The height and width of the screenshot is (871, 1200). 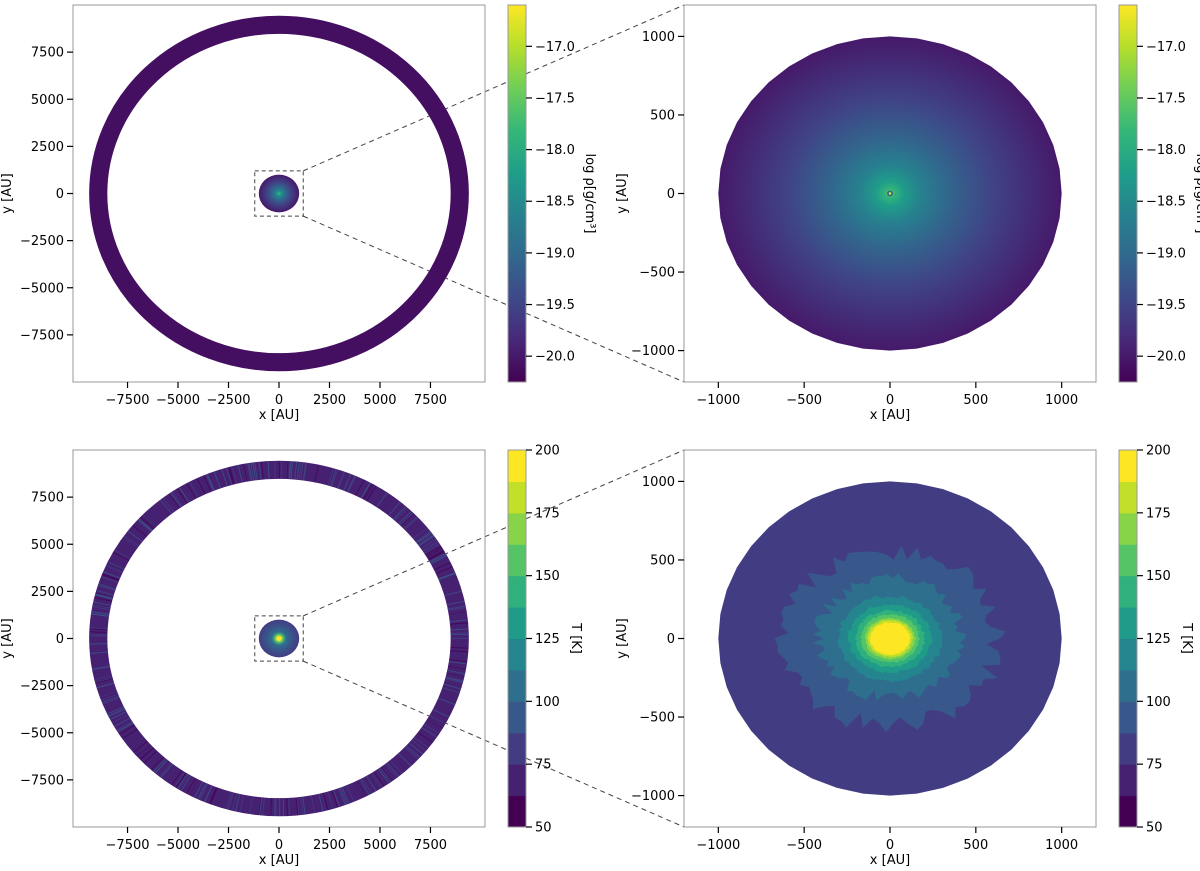 I want to click on colorbar: 50 75 100 125 150 175 200 T [K], so click(x=545, y=640).